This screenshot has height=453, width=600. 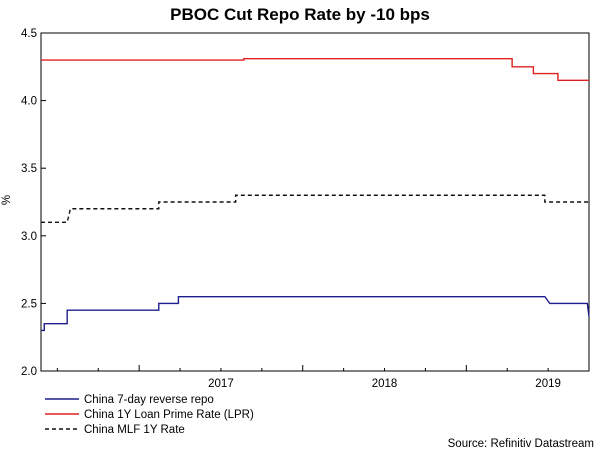 I want to click on y-axis: 2.0 2.5 3.0 3.5 4.0 4.5, so click(x=33, y=203).